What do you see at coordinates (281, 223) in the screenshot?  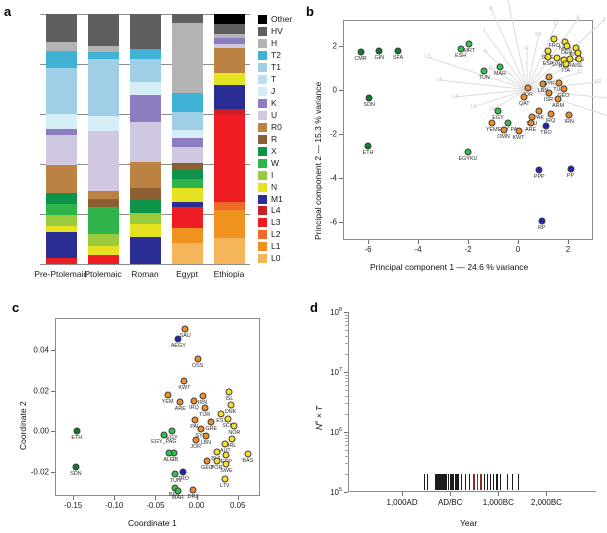 I see `panel-a-legend-item: L3` at bounding box center [281, 223].